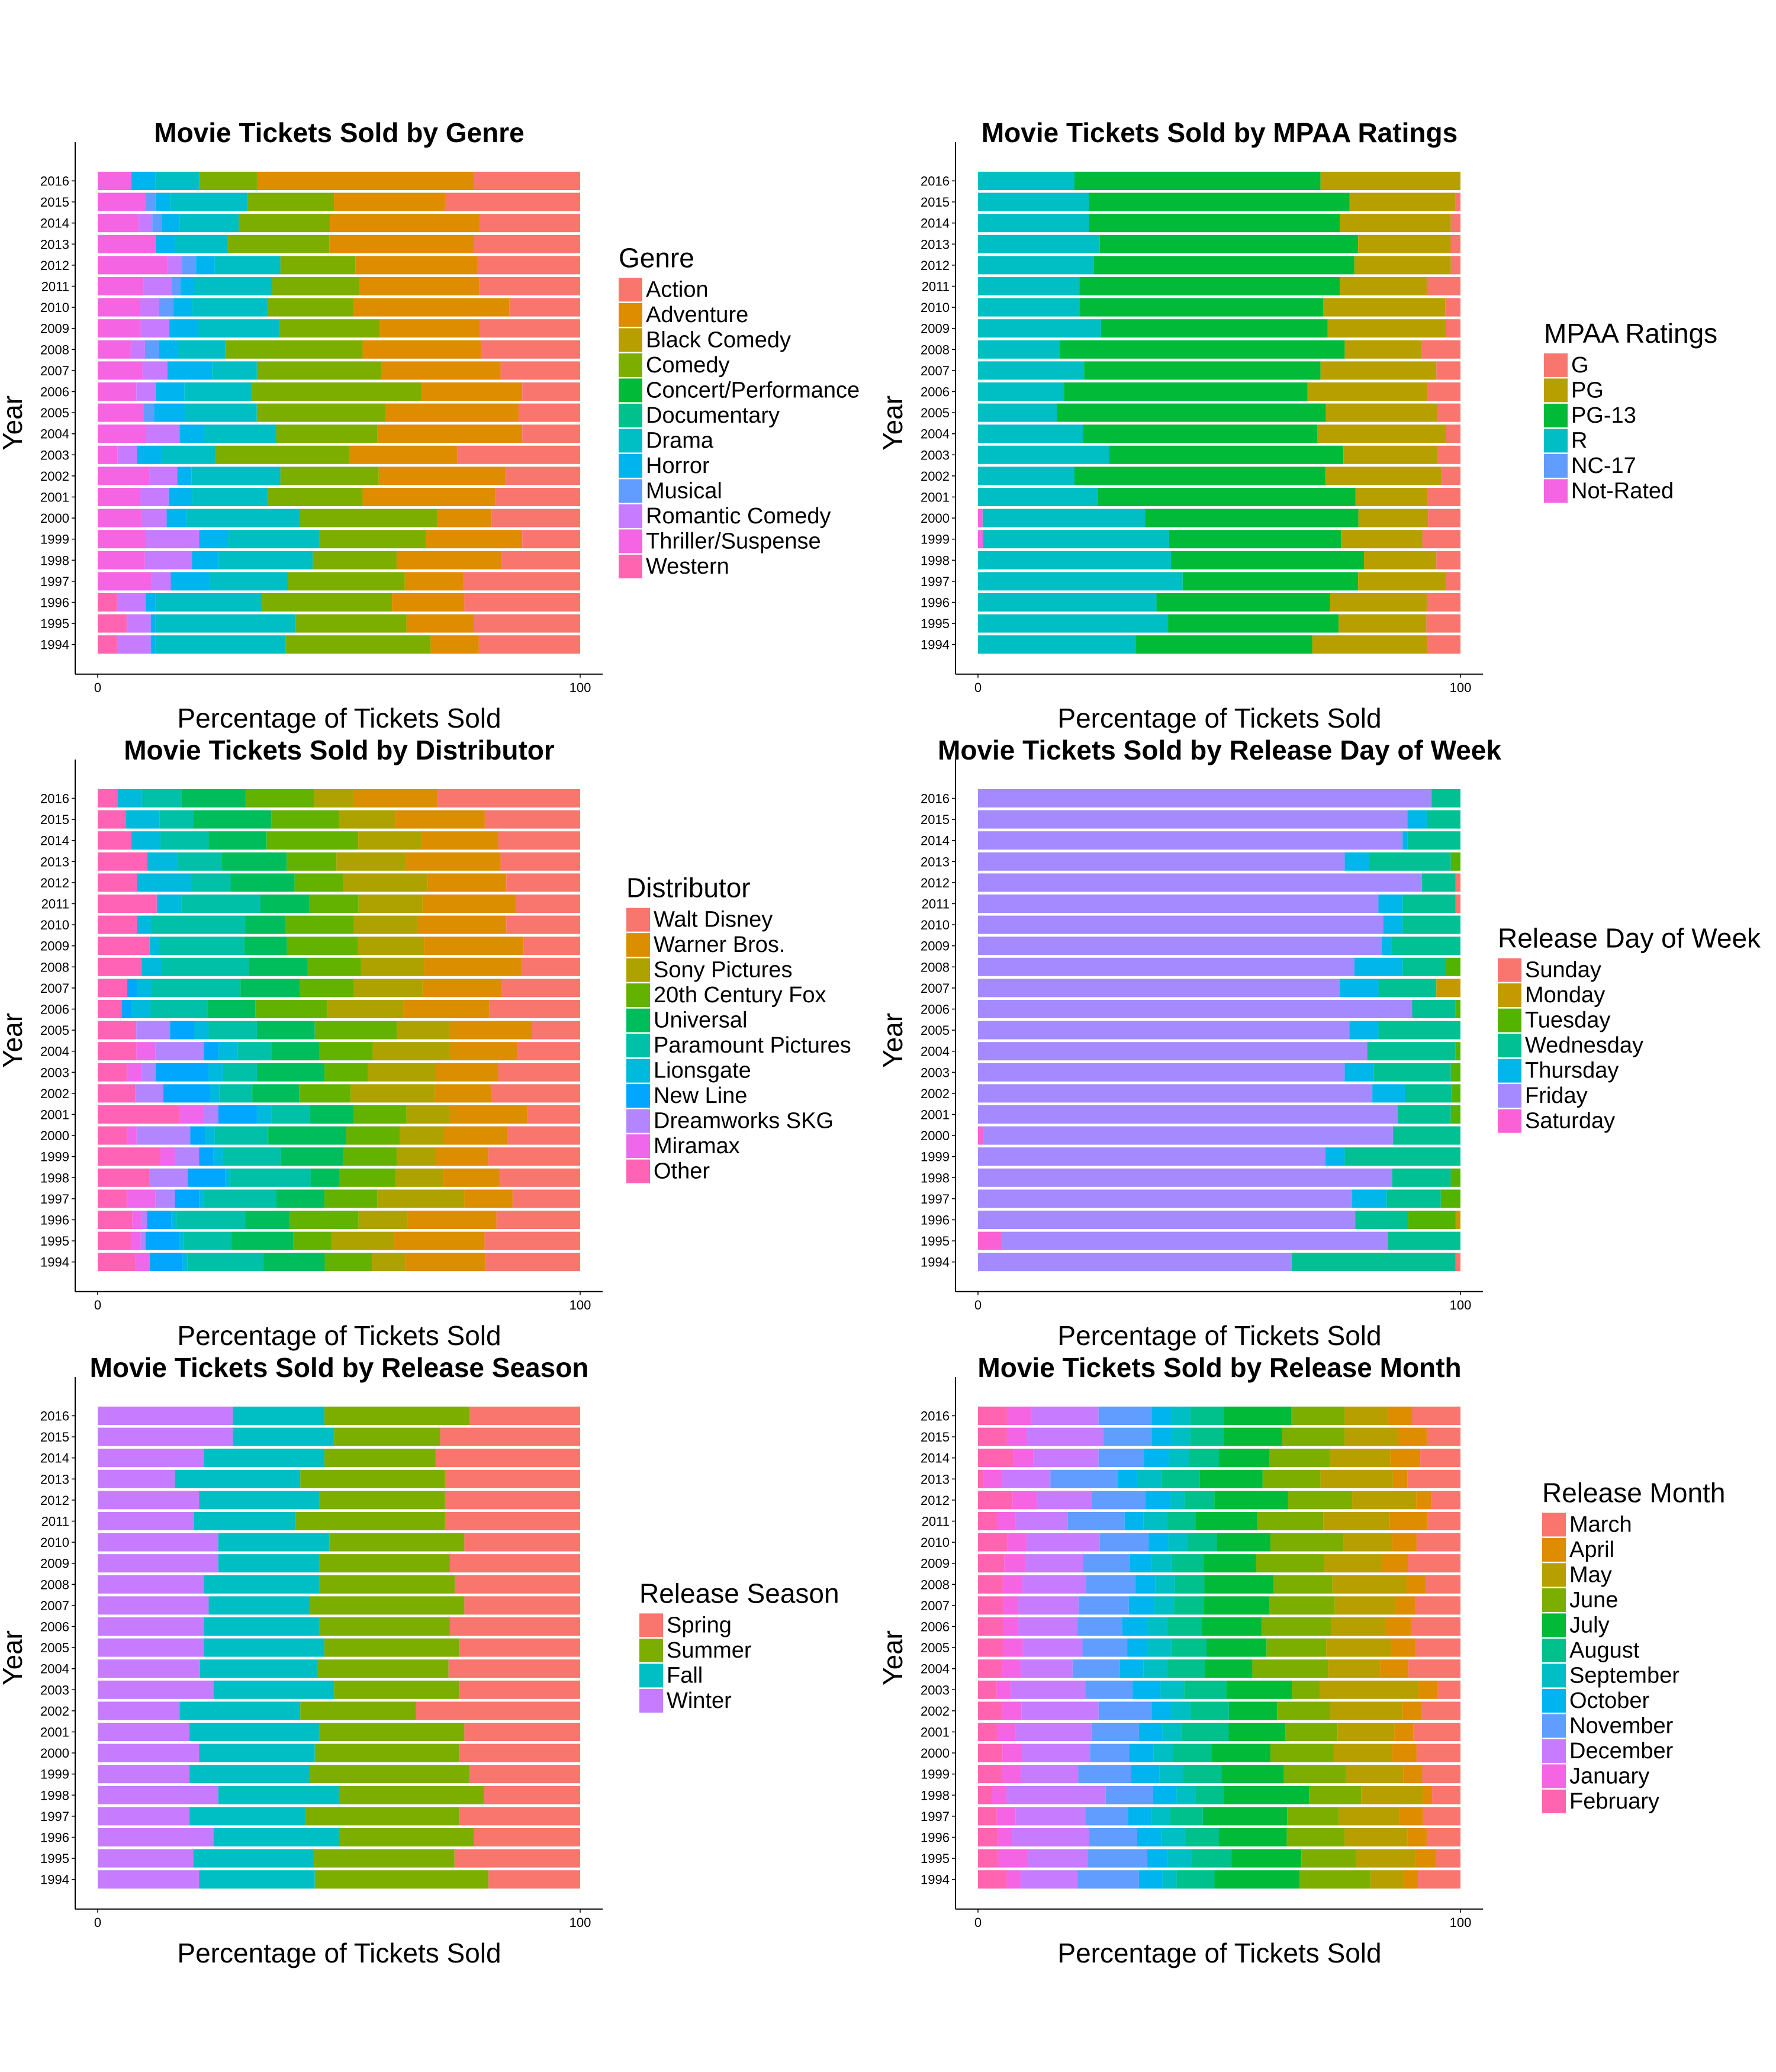  What do you see at coordinates (688, 365) in the screenshot?
I see `legend-label: Comedy` at bounding box center [688, 365].